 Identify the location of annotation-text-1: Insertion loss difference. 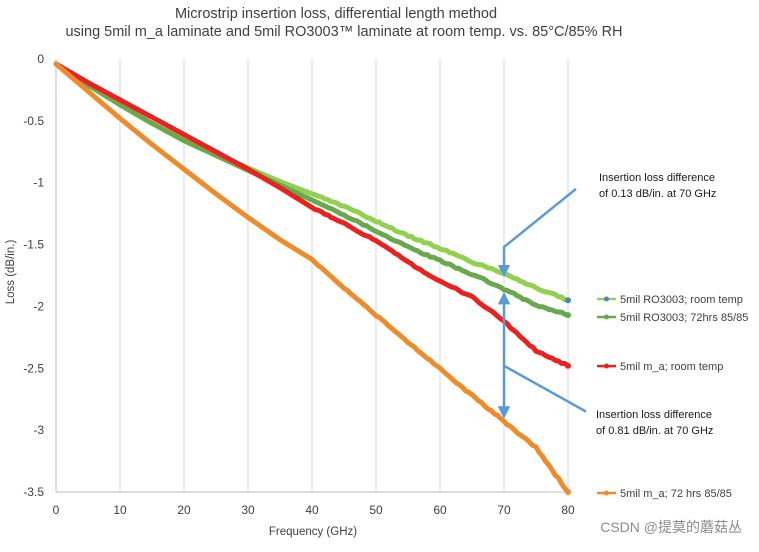
(657, 178).